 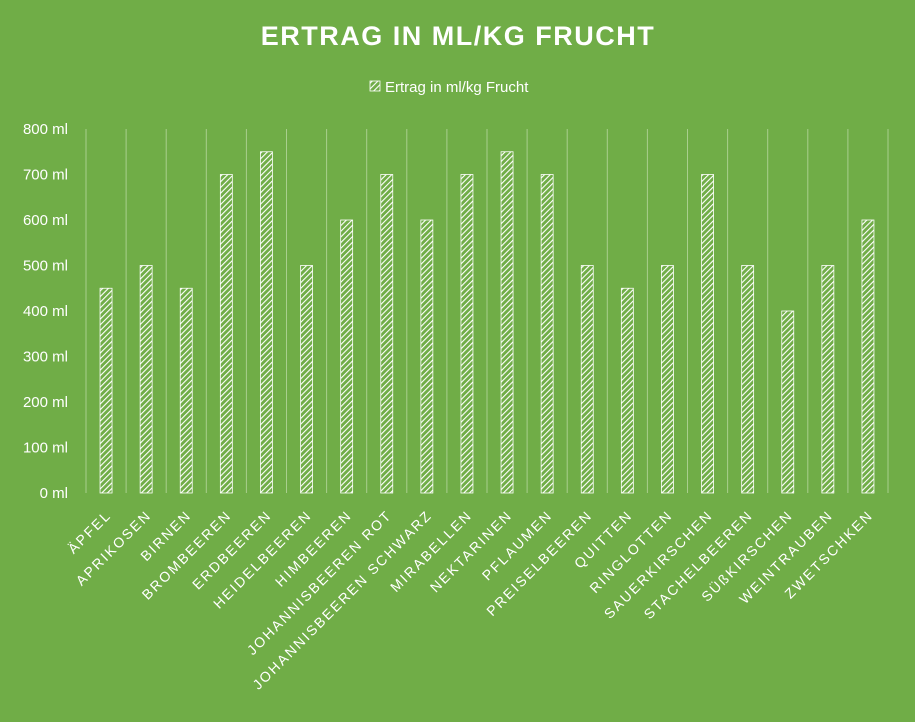 I want to click on y-tick-label: 600 ml, so click(x=45, y=220).